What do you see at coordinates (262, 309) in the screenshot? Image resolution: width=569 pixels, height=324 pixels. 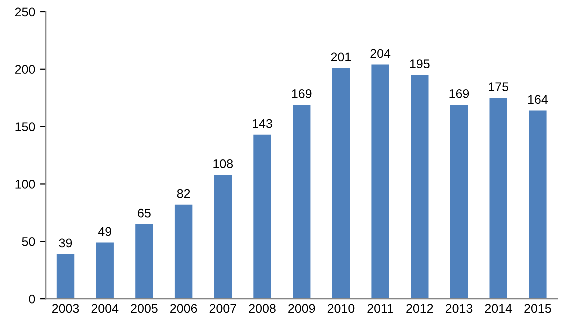 I see `x-tick-label: 2008` at bounding box center [262, 309].